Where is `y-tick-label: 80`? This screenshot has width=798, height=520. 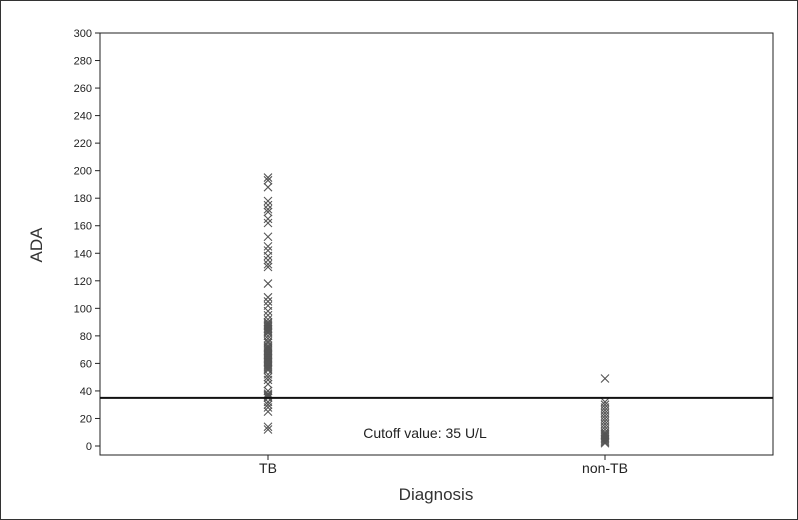
y-tick-label: 80 is located at coordinates (86, 337).